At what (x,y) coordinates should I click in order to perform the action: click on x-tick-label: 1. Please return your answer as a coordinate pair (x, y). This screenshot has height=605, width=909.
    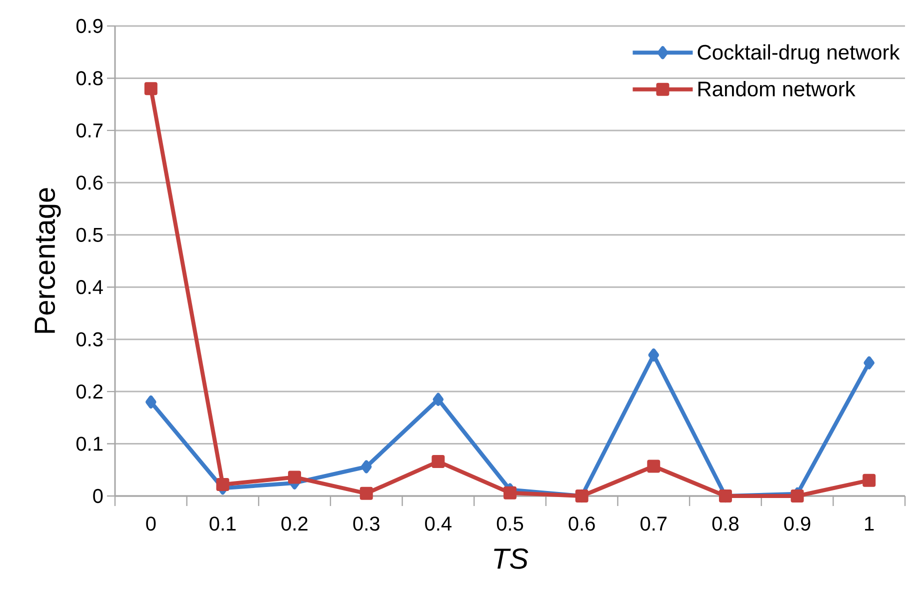
    Looking at the image, I should click on (869, 523).